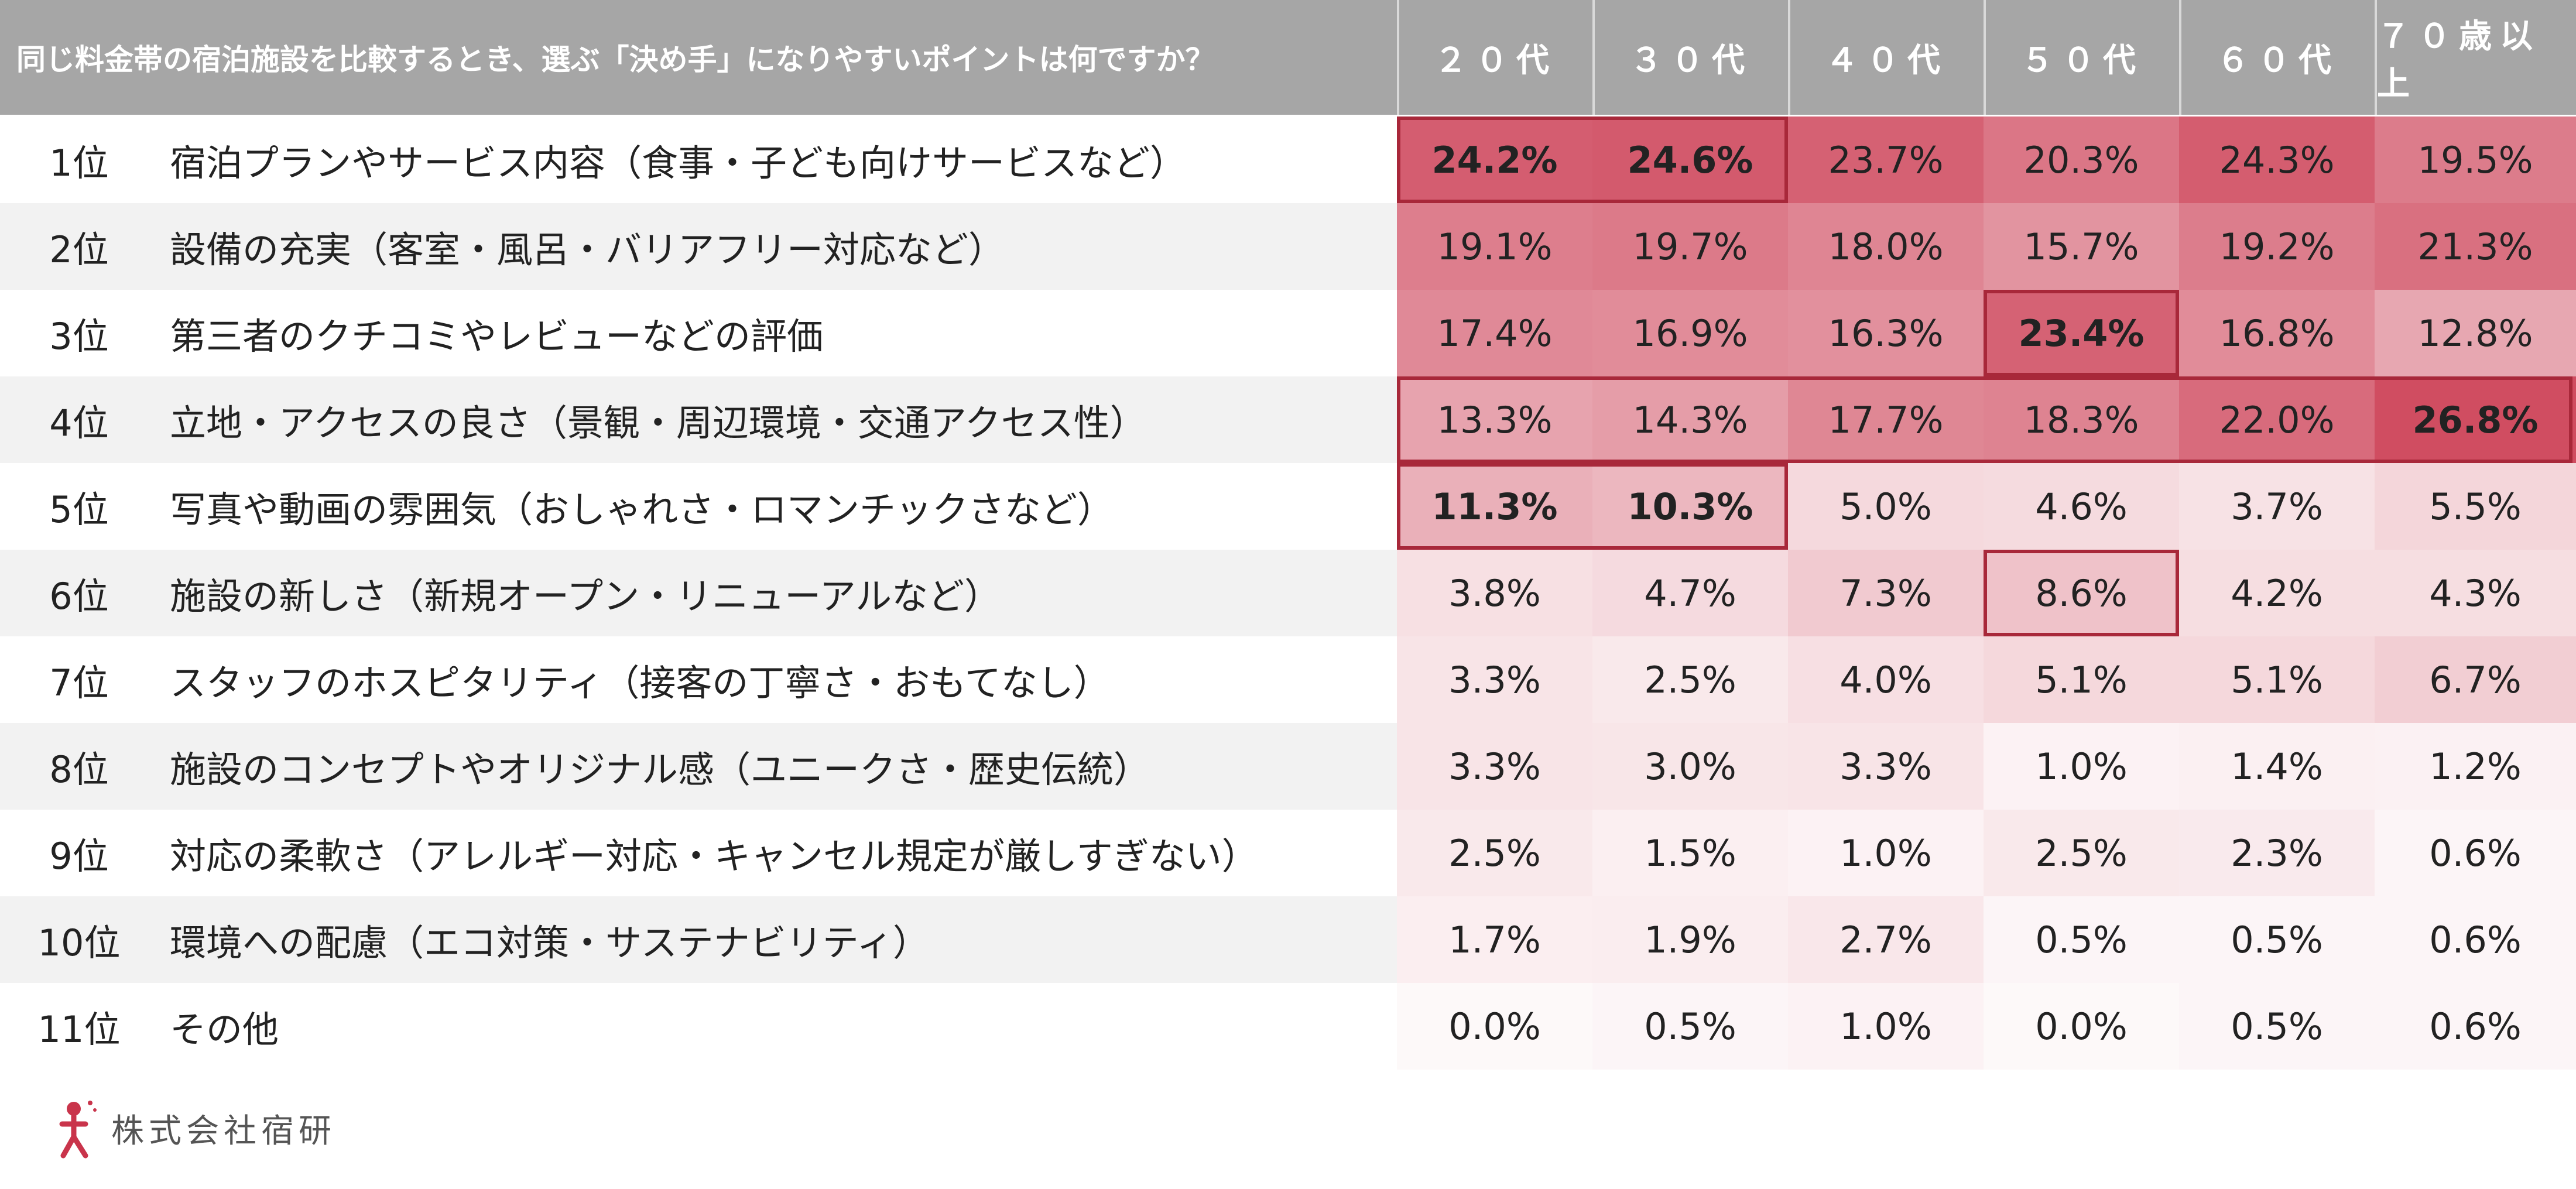 This screenshot has height=1189, width=2576. What do you see at coordinates (658, 423) in the screenshot?
I see `item-label: 立地・アクセスの良さ（景観・周辺環境・交通アクセス性）` at bounding box center [658, 423].